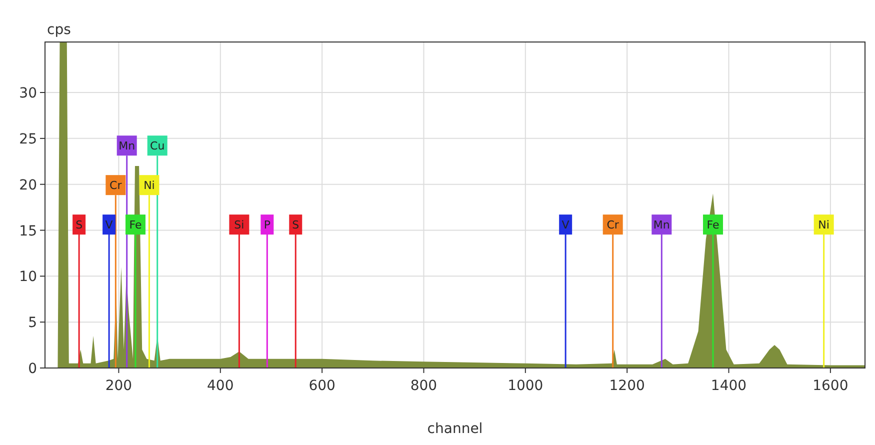  What do you see at coordinates (118, 386) in the screenshot?
I see `x-tick-label: 200` at bounding box center [118, 386].